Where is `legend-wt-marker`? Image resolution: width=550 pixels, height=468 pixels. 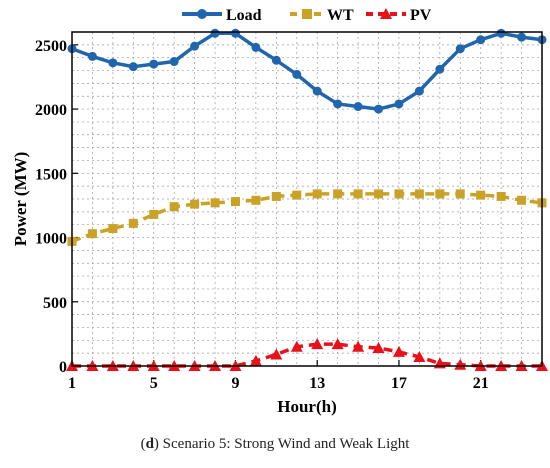 legend-wt-marker is located at coordinates (307, 14).